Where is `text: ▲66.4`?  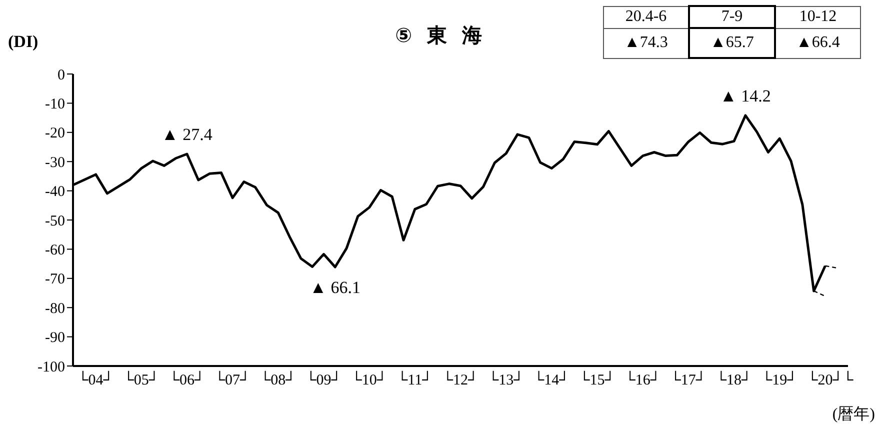 text: ▲66.4 is located at coordinates (817, 43).